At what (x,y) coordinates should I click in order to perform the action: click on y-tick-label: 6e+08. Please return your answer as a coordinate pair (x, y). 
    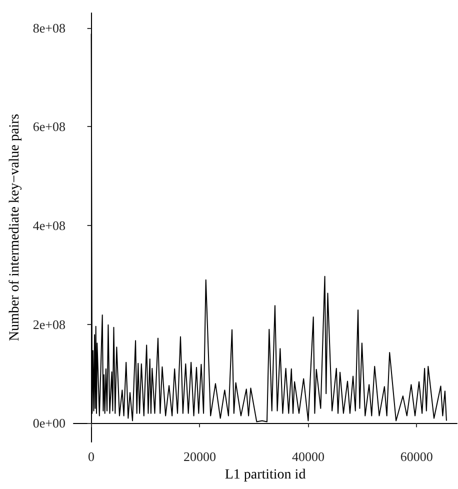
    Looking at the image, I should click on (49, 126).